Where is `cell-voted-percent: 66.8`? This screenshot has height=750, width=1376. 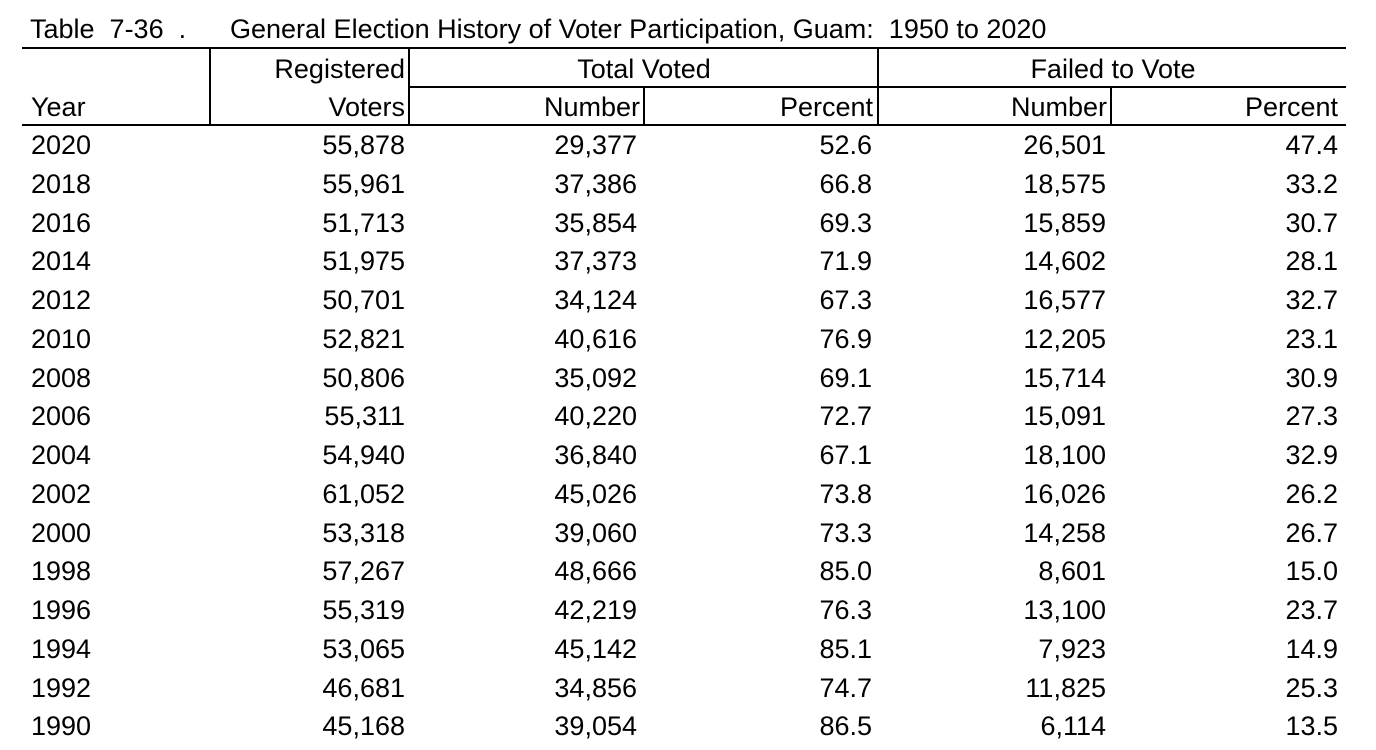 cell-voted-percent: 66.8 is located at coordinates (845, 184).